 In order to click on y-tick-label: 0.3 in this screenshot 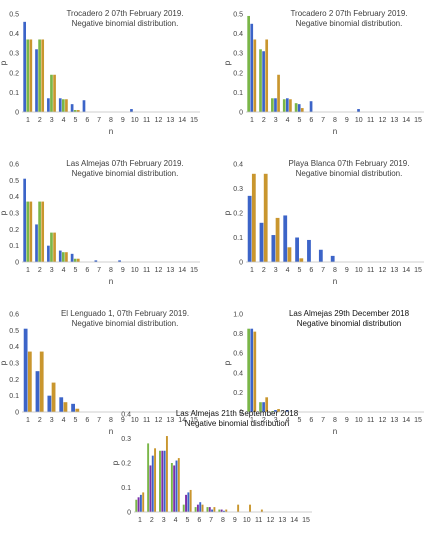, I will do `click(14, 214)`.